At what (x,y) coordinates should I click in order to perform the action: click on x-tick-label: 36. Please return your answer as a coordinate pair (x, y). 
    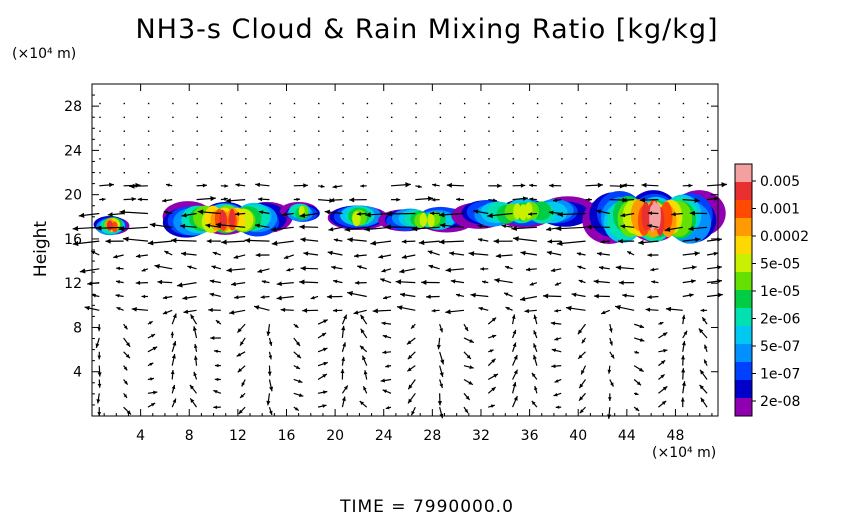
    Looking at the image, I should click on (530, 436).